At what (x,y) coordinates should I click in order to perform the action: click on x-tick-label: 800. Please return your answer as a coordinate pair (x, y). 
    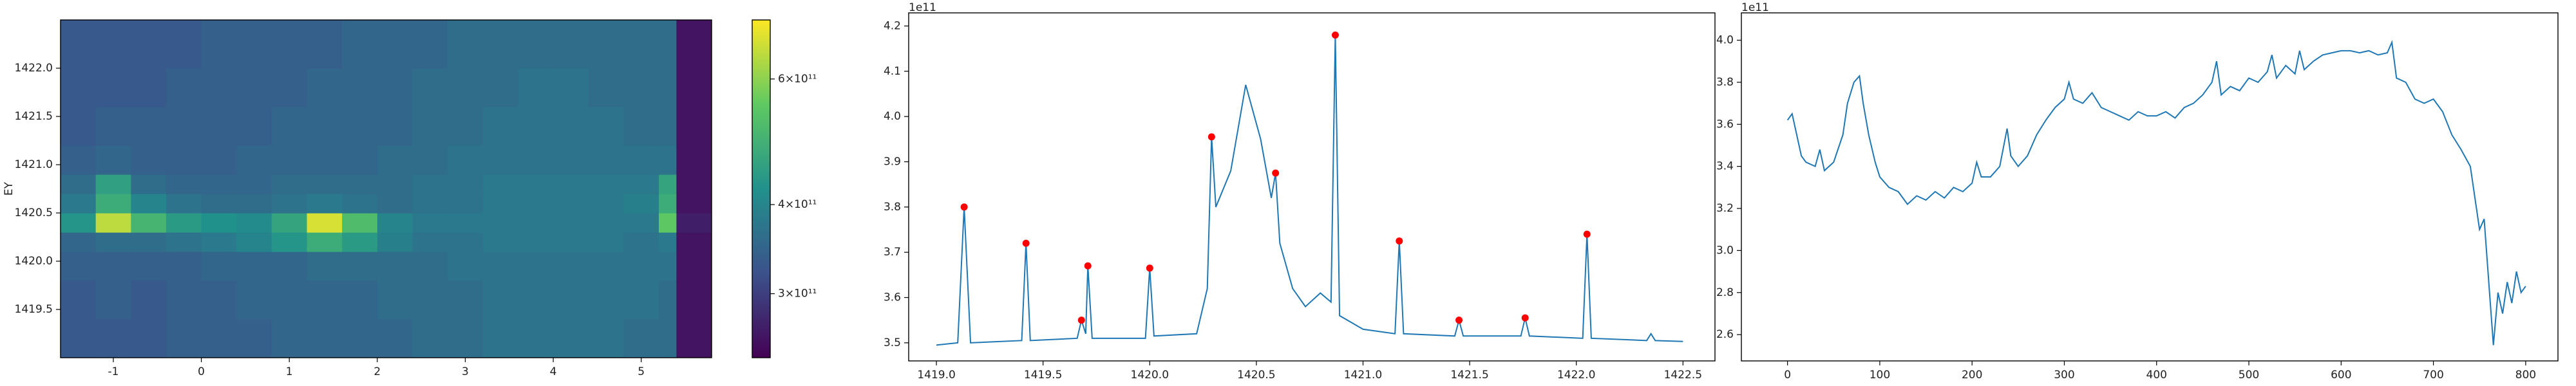
    Looking at the image, I should click on (2525, 375).